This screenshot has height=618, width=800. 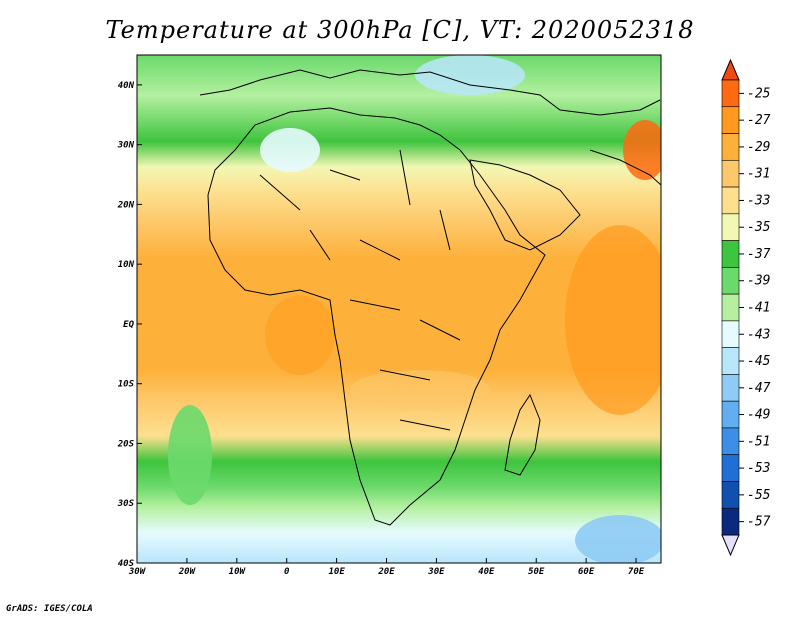 What do you see at coordinates (522, 434) in the screenshot?
I see `madagascar-outline` at bounding box center [522, 434].